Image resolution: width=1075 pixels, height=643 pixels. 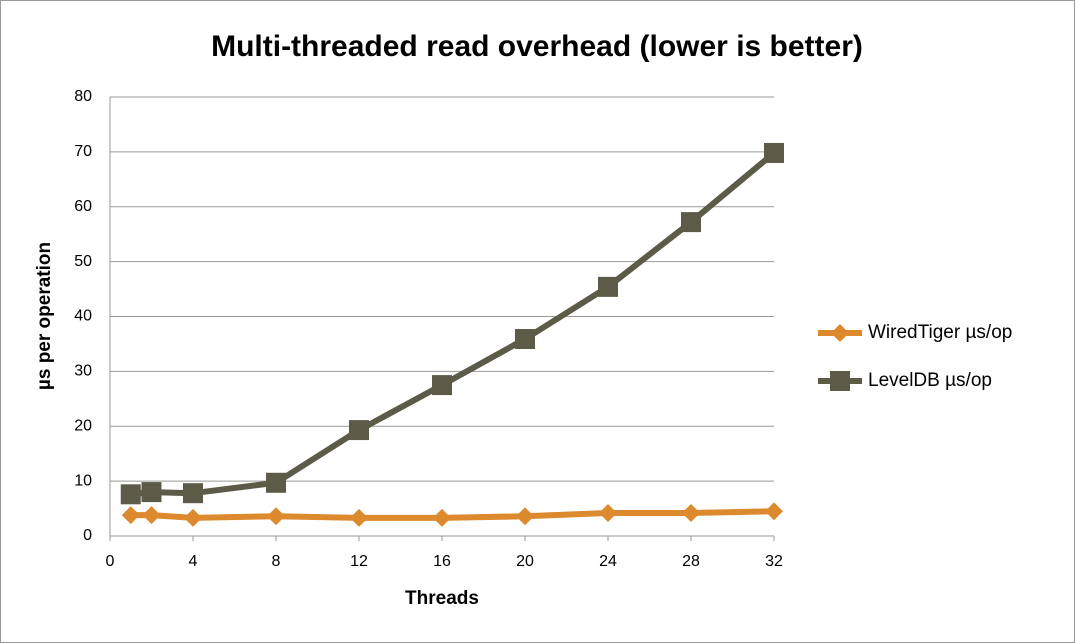 I want to click on x-tick-label: 8, so click(x=276, y=561).